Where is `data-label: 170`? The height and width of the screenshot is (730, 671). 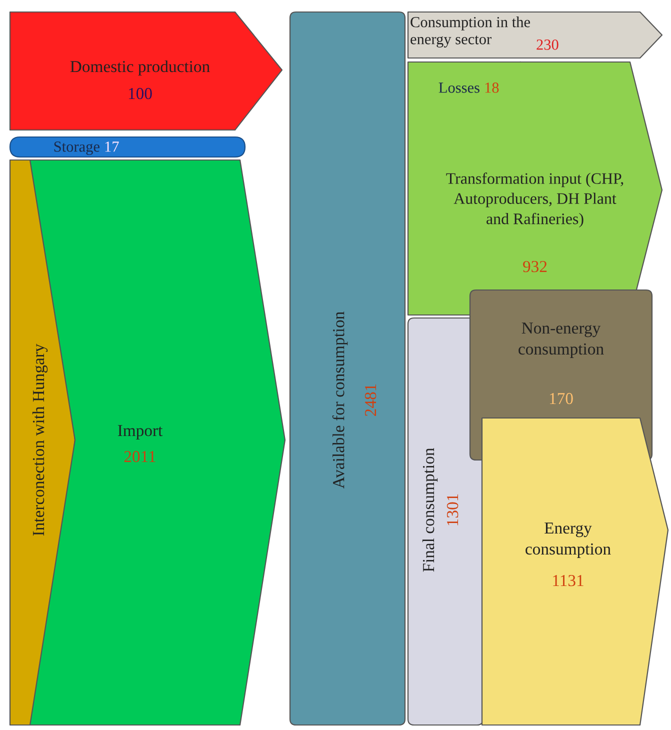 data-label: 170 is located at coordinates (561, 398).